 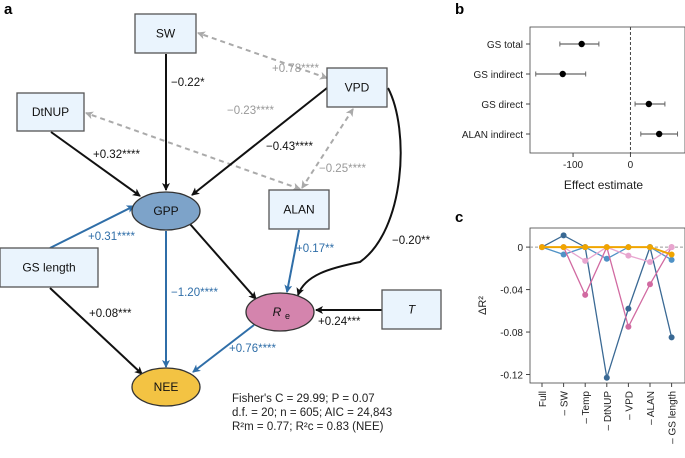 What do you see at coordinates (349, 191) in the screenshot?
I see `edge-vpd-re` at bounding box center [349, 191].